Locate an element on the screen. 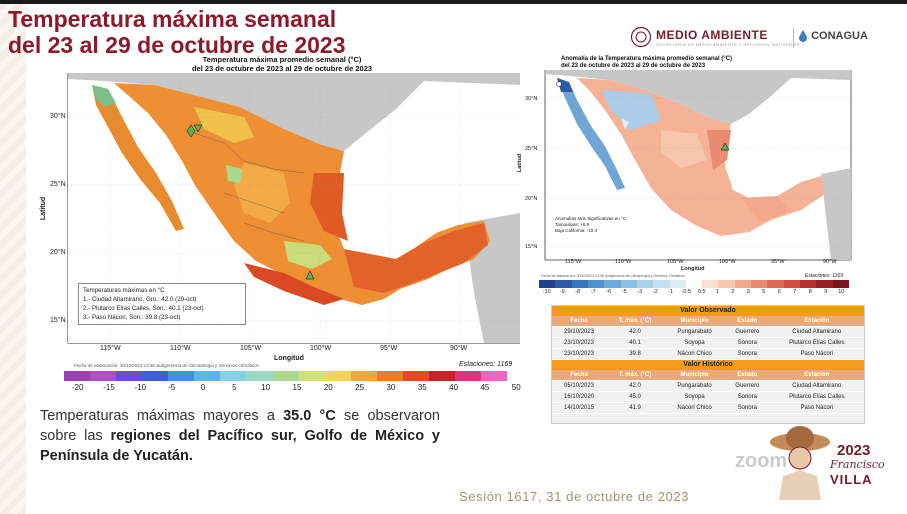  map-left-ylabel: Latitud is located at coordinates (44, 208).